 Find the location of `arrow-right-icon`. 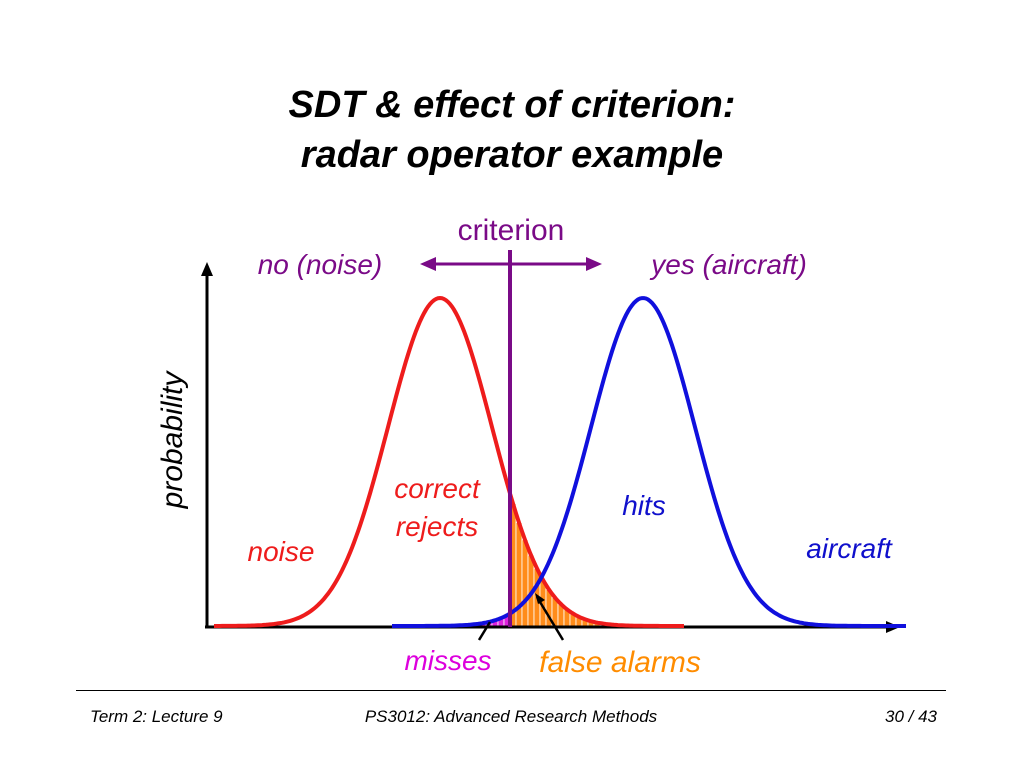

arrow-right-icon is located at coordinates (594, 264).